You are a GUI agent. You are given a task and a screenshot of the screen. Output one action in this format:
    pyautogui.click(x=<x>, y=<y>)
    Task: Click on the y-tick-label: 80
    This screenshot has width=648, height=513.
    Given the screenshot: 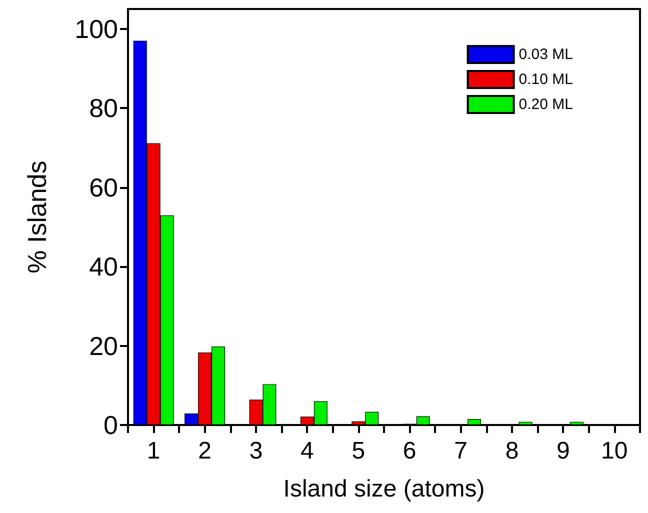 What is the action you would take?
    pyautogui.click(x=103, y=108)
    